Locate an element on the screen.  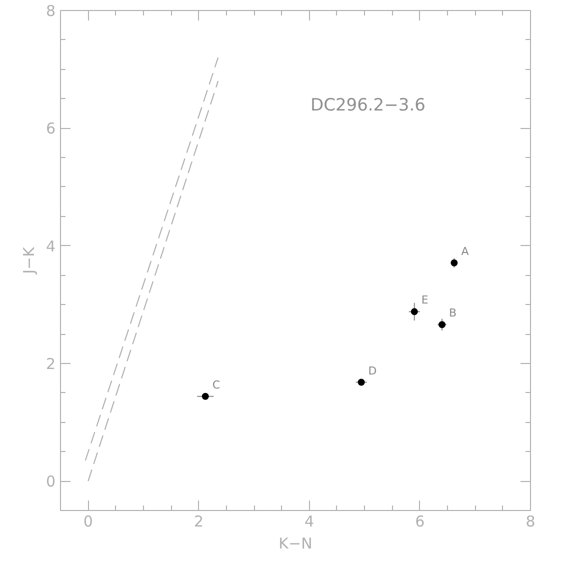
y-tick-label: 6 is located at coordinates (51, 129).